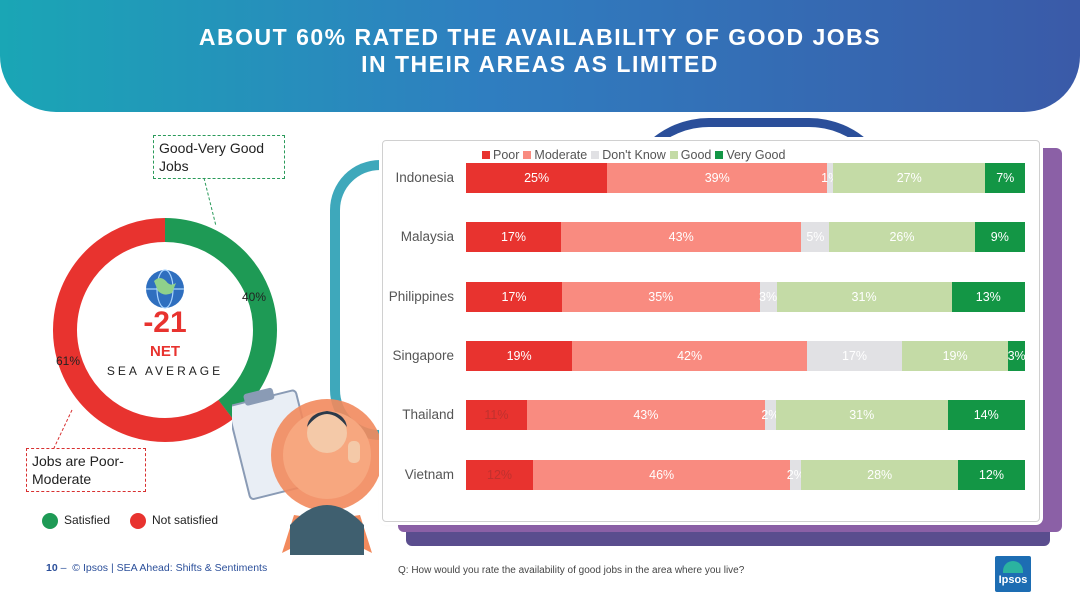  I want to click on bar-data-label: 39%, so click(717, 178).